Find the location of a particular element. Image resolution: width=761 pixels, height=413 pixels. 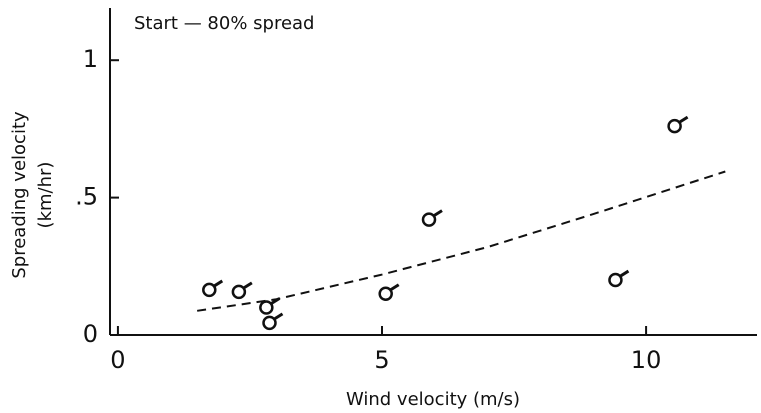

annotation: Start — 80% spread is located at coordinates (224, 23).